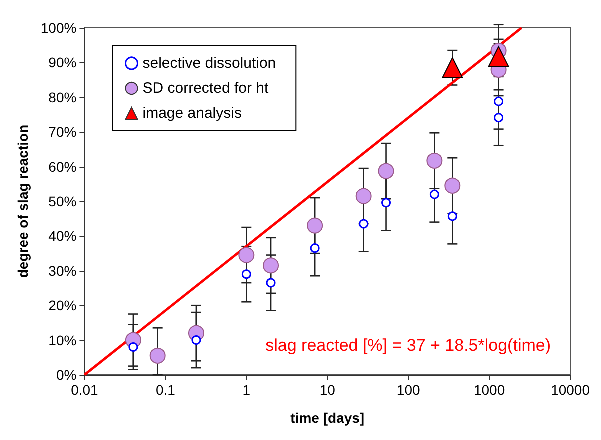  What do you see at coordinates (209, 63) in the screenshot?
I see `legend-label: selective dissolution` at bounding box center [209, 63].